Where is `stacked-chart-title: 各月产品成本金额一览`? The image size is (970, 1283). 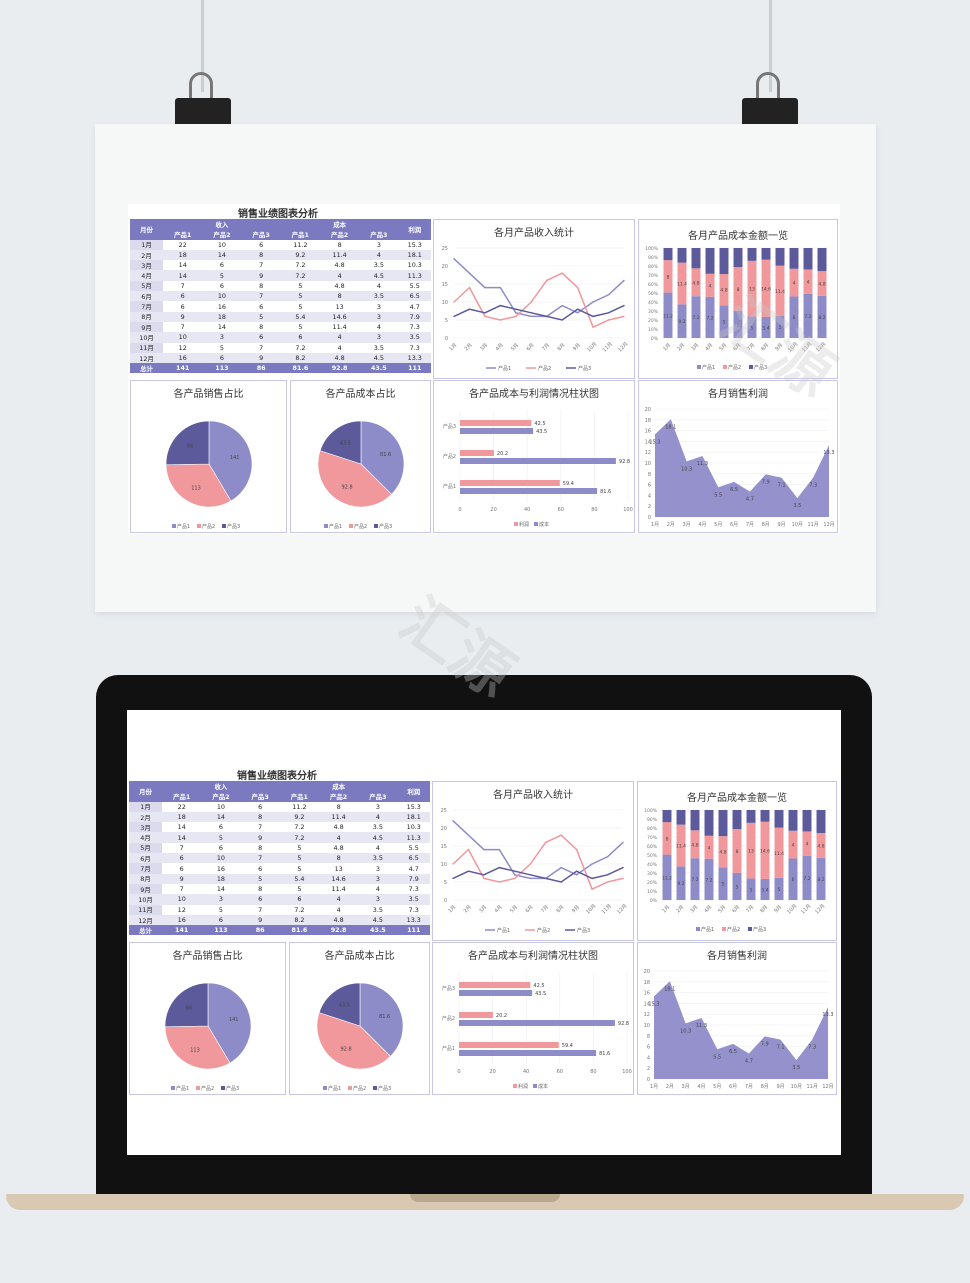
stacked-chart-title: 各月产品成本金额一览 is located at coordinates (738, 236).